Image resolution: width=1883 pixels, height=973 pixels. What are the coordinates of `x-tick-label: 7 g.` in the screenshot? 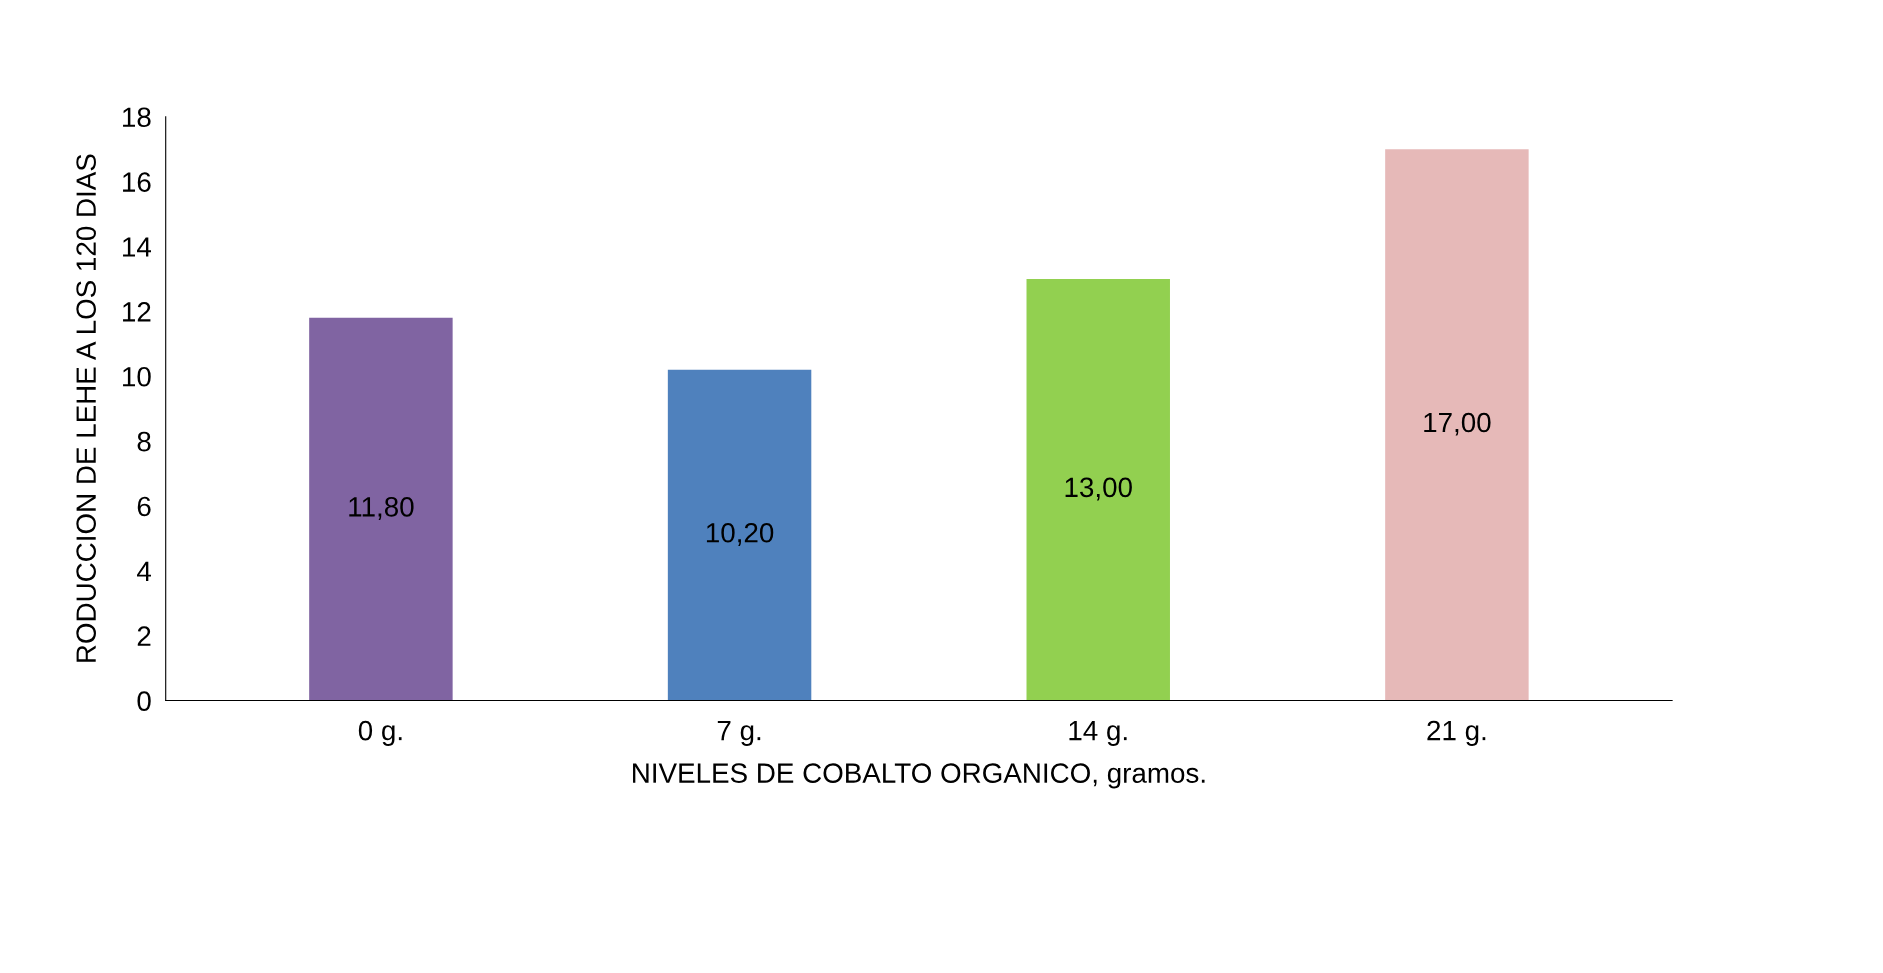 It's located at (739, 733).